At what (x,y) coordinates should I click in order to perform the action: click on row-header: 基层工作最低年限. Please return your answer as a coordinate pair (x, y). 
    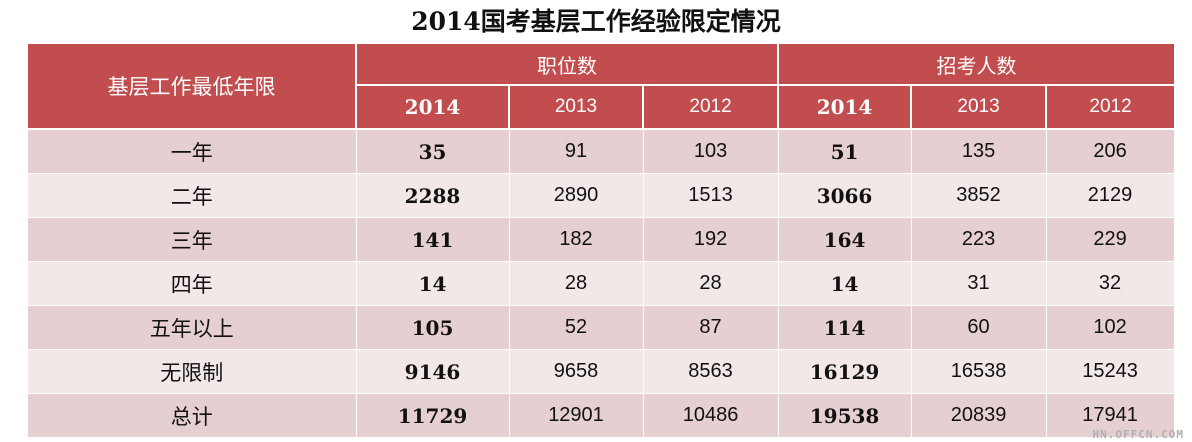
    Looking at the image, I should click on (192, 87).